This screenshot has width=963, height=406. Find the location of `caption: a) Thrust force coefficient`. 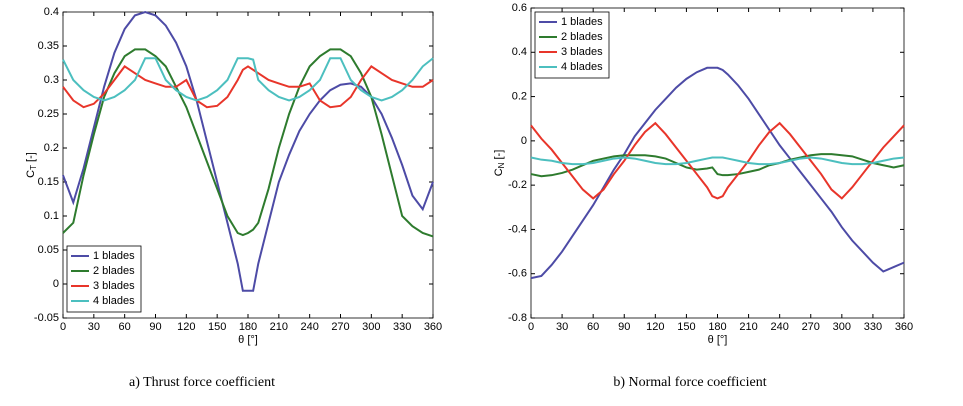

caption: a) Thrust force coefficient is located at coordinates (202, 382).